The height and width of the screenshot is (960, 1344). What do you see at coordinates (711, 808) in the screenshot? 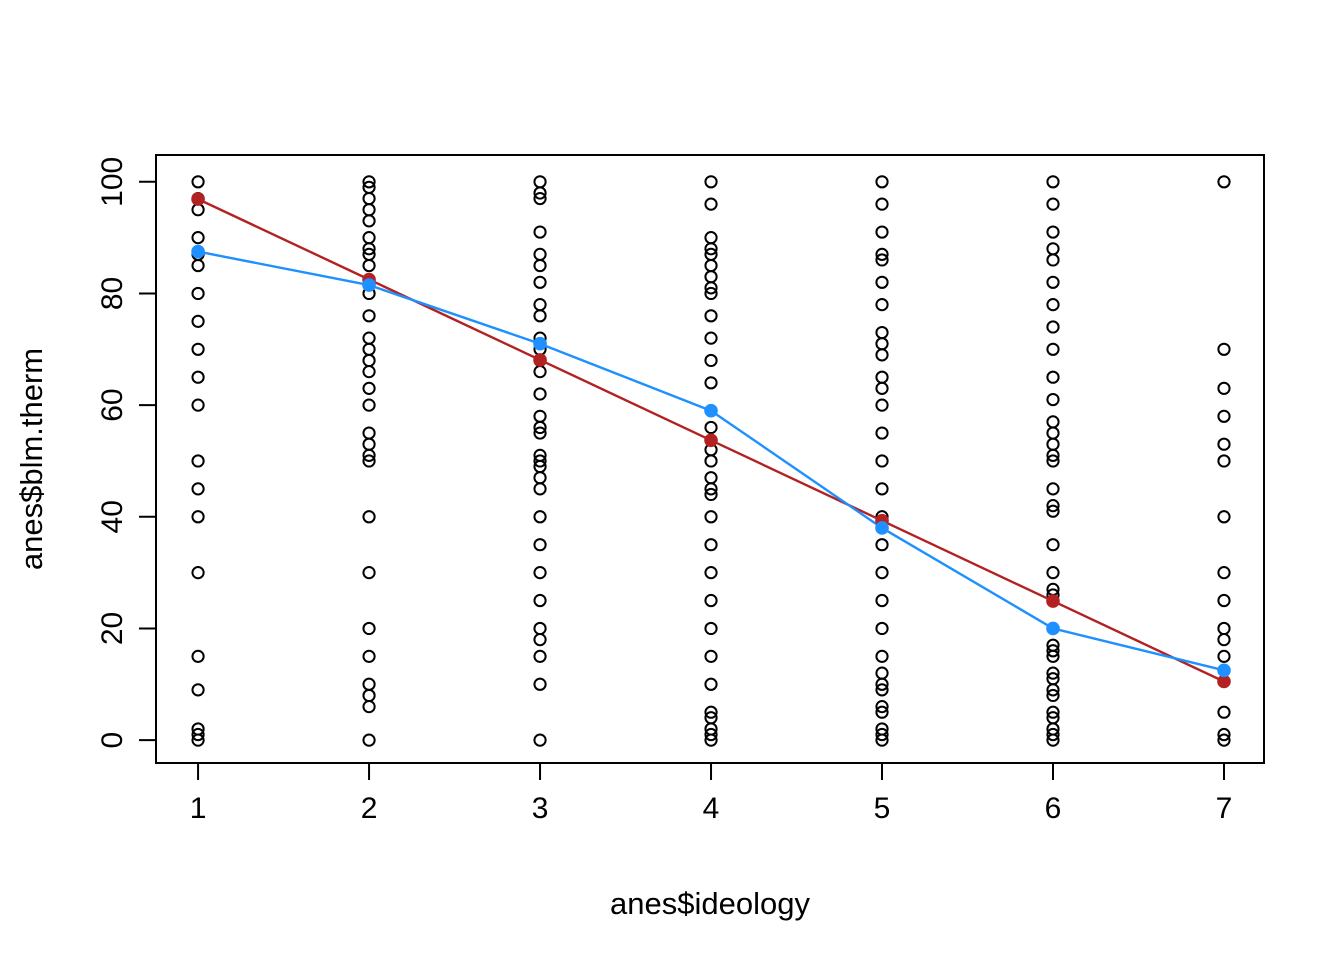
I see `x-axis-tick-label: 4` at bounding box center [711, 808].